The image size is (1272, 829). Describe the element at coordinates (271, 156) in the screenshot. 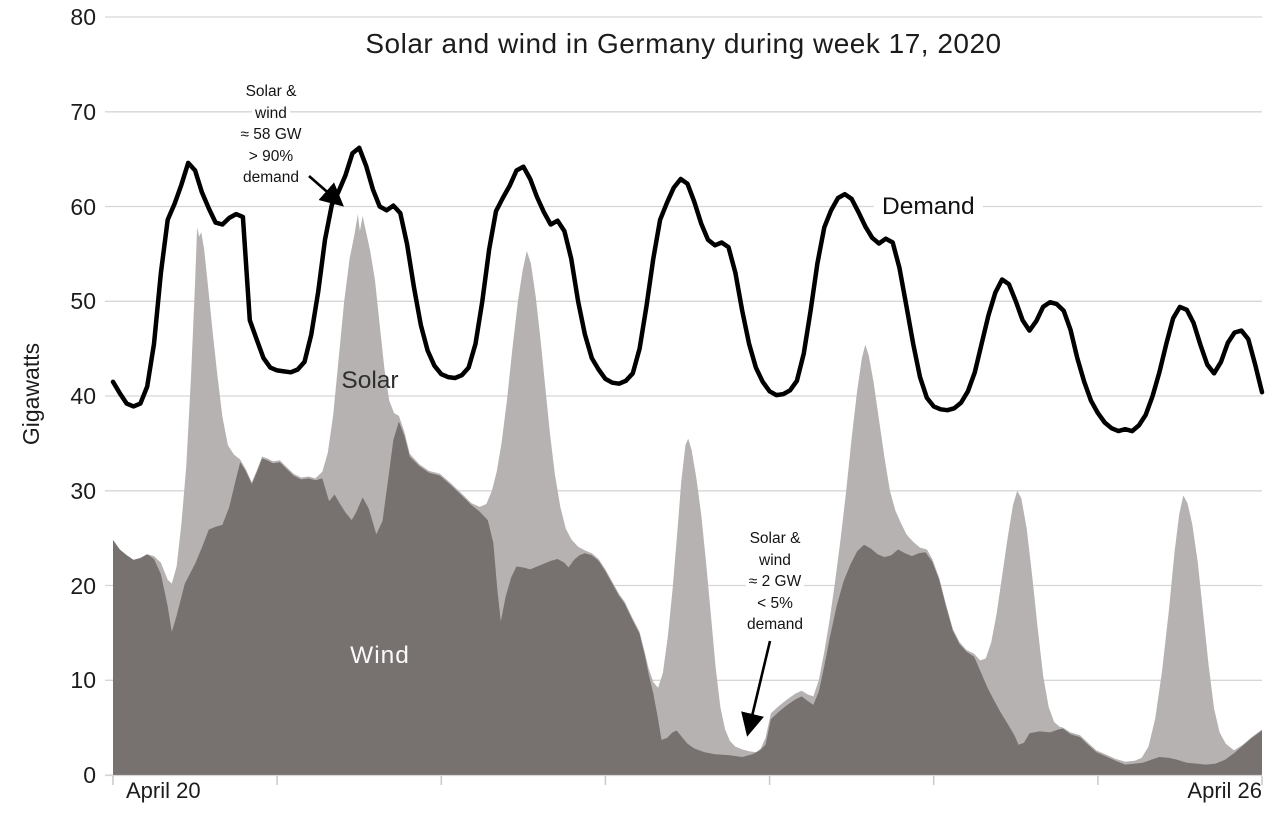

I see `annotation-line: > 90%` at that location.